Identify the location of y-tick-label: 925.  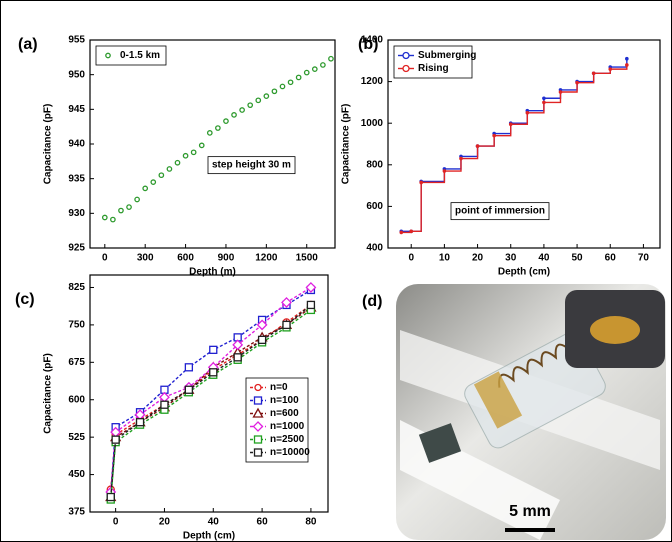
(76, 248).